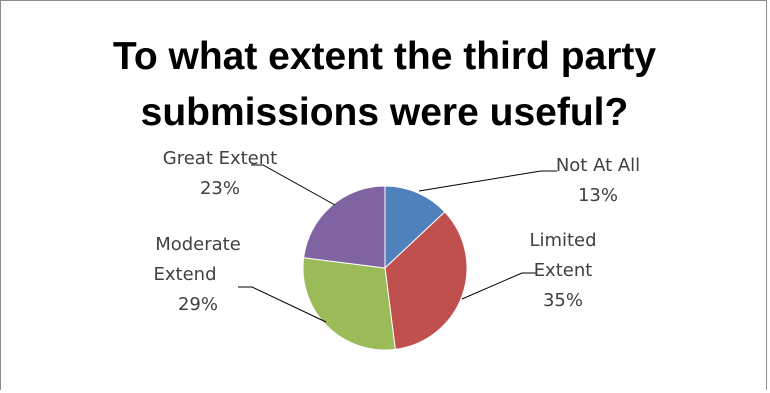 The width and height of the screenshot is (770, 393). I want to click on label-moderate-extend-pct: 29%, so click(198, 304).